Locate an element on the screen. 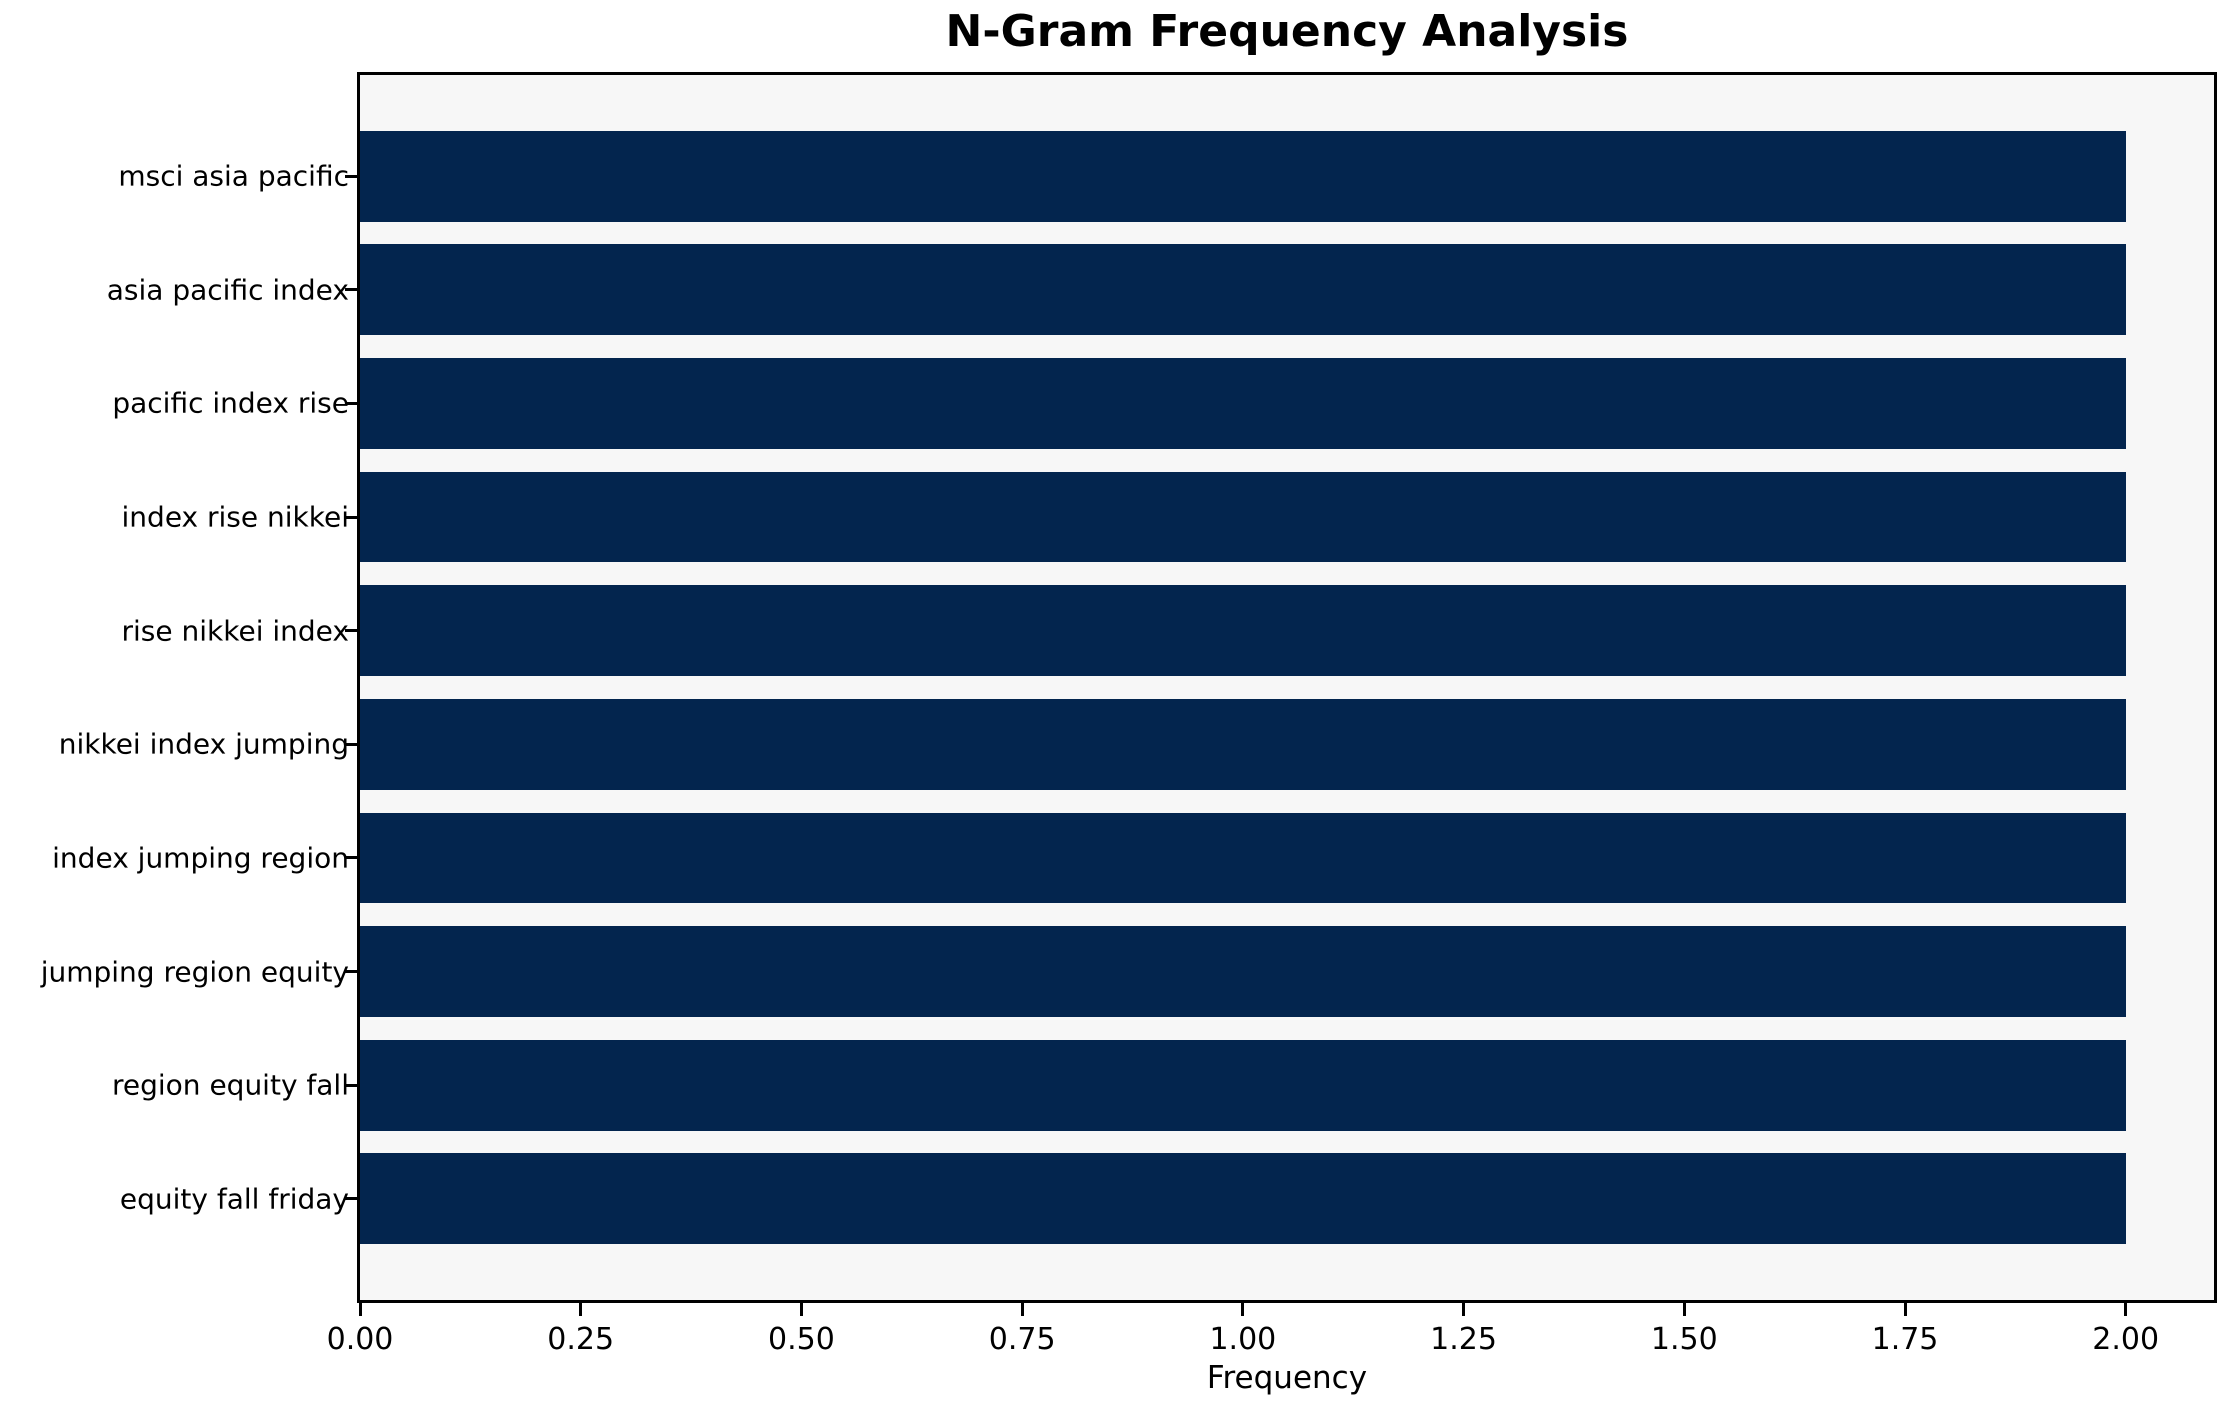 Image resolution: width=2236 pixels, height=1414 pixels. x-tick-label: 1.25 is located at coordinates (1463, 1339).